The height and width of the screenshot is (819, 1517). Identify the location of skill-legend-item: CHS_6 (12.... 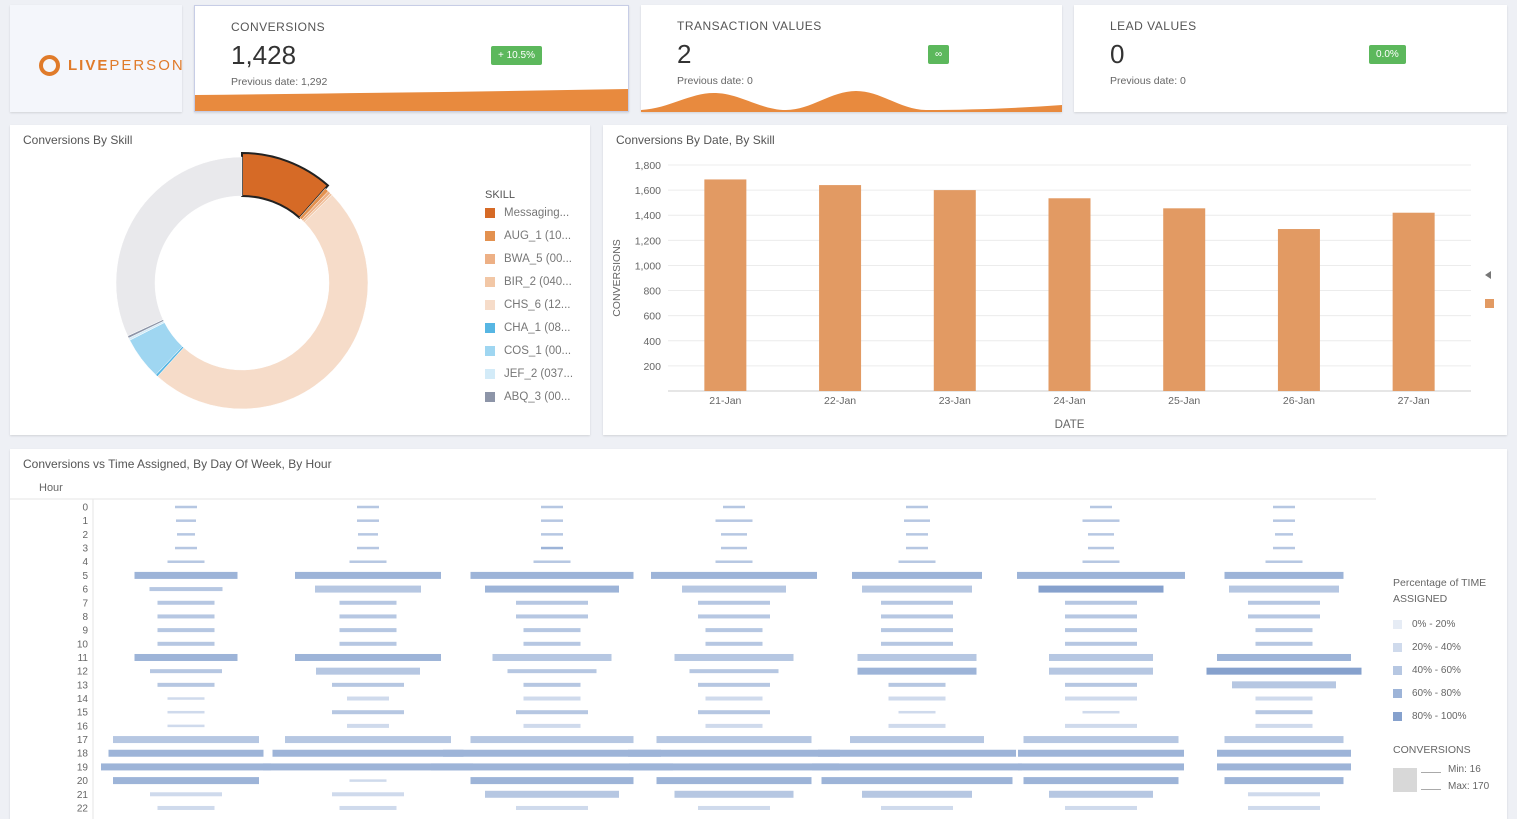
(527, 305).